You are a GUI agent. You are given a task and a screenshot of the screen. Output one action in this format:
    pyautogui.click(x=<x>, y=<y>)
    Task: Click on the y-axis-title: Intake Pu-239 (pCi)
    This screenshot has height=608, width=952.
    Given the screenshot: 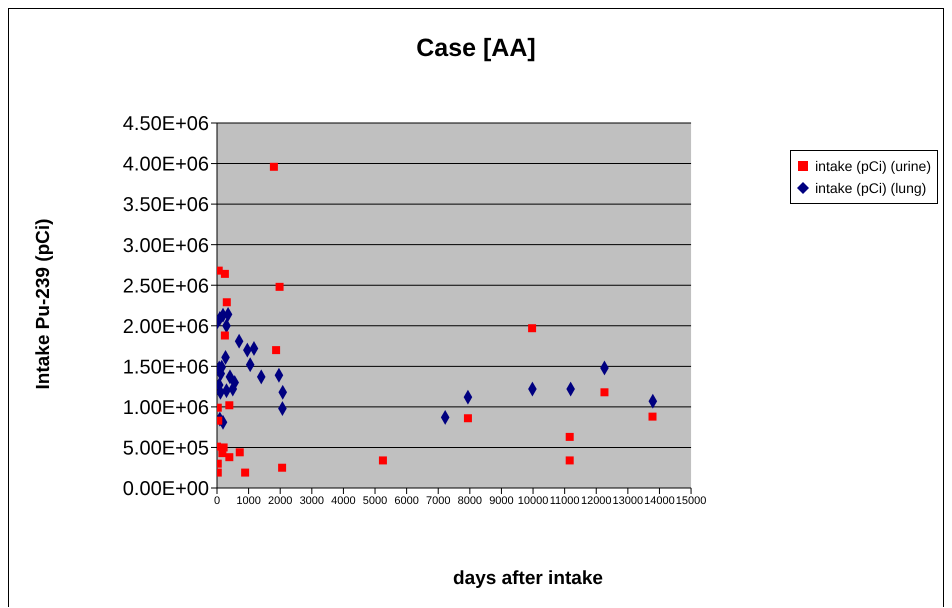 What is the action you would take?
    pyautogui.click(x=44, y=304)
    